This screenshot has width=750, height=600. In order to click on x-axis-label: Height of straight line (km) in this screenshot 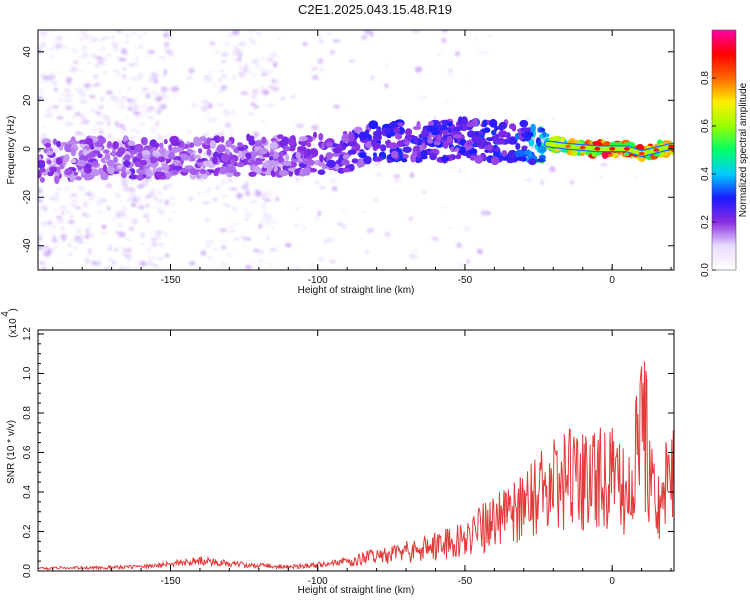, I will do `click(356, 290)`.